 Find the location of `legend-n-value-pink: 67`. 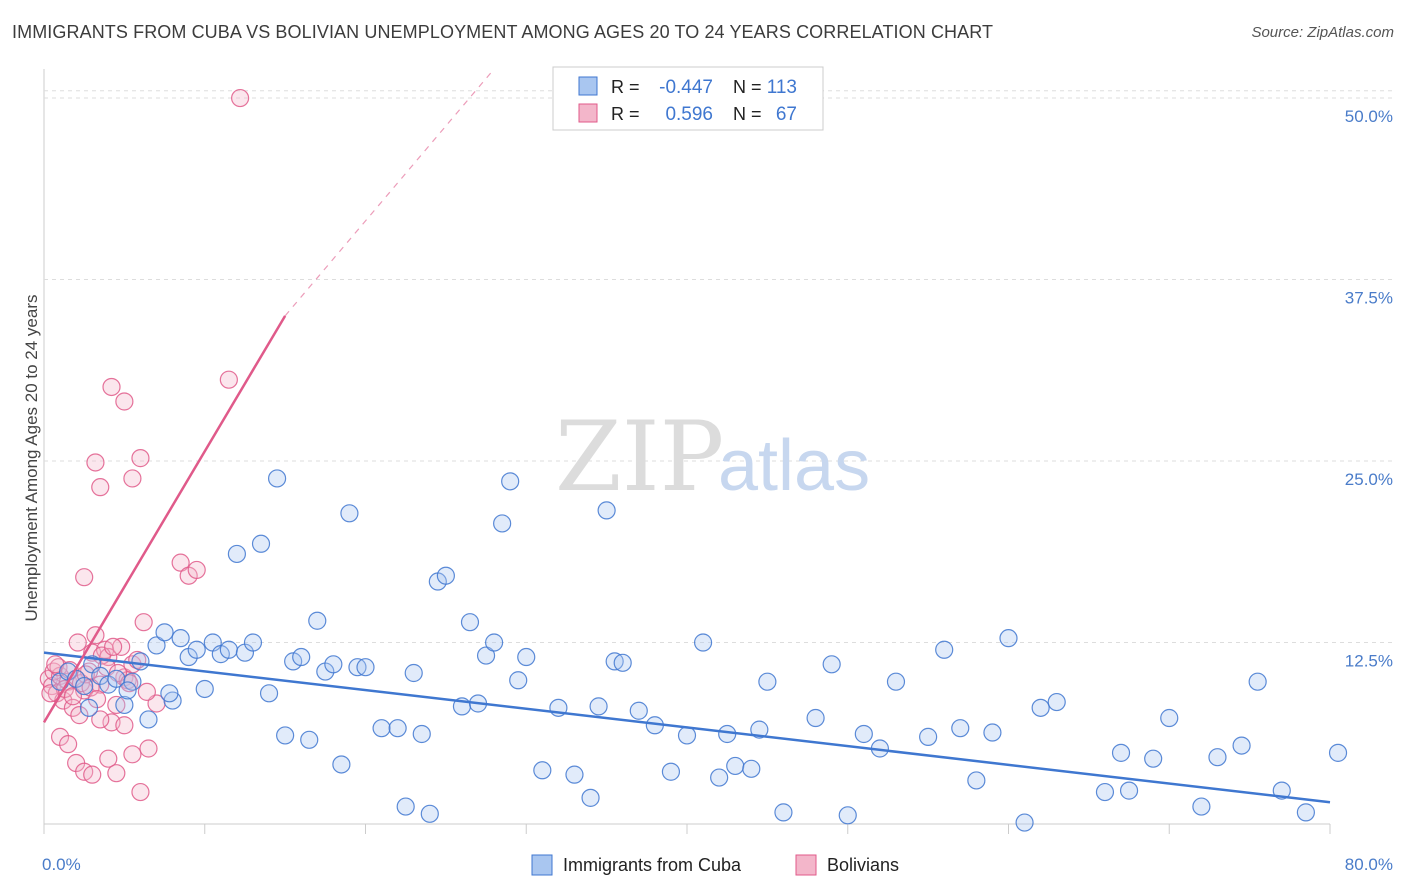

legend-n-value-pink: 67 is located at coordinates (786, 114).